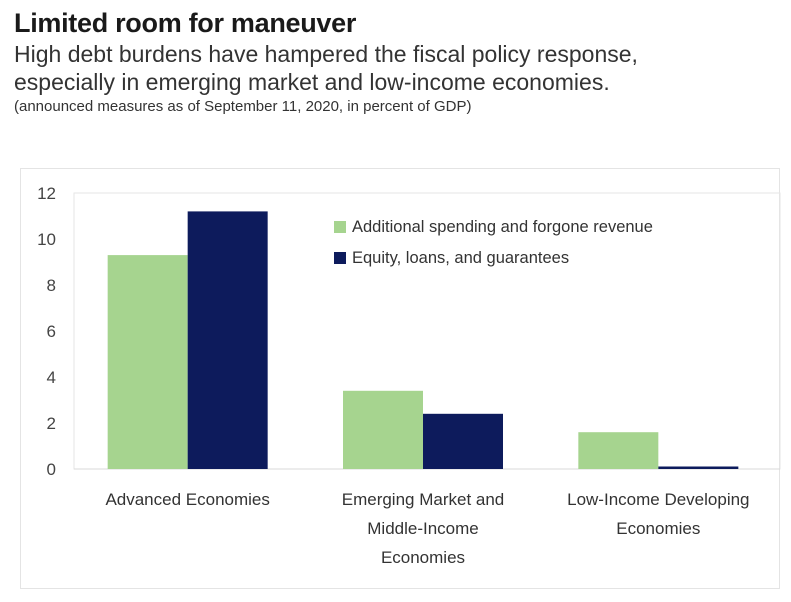 This screenshot has width=791, height=602. Describe the element at coordinates (46, 193) in the screenshot. I see `y-tick-label: 12` at that location.